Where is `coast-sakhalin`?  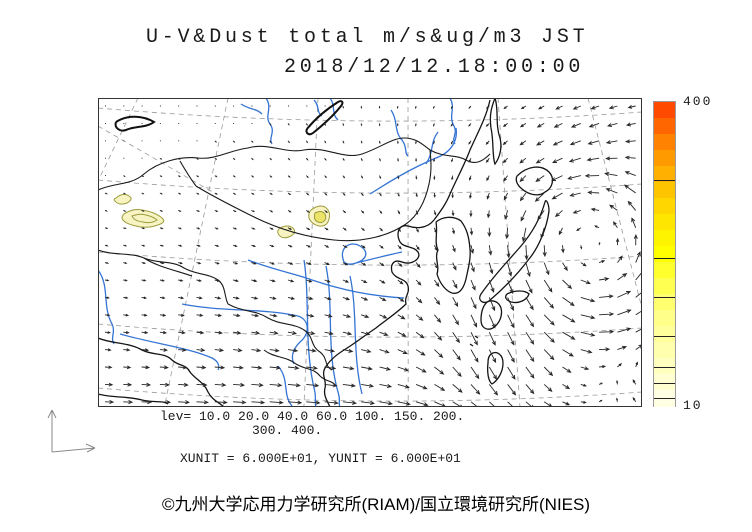
coast-sakhalin is located at coordinates (495, 132).